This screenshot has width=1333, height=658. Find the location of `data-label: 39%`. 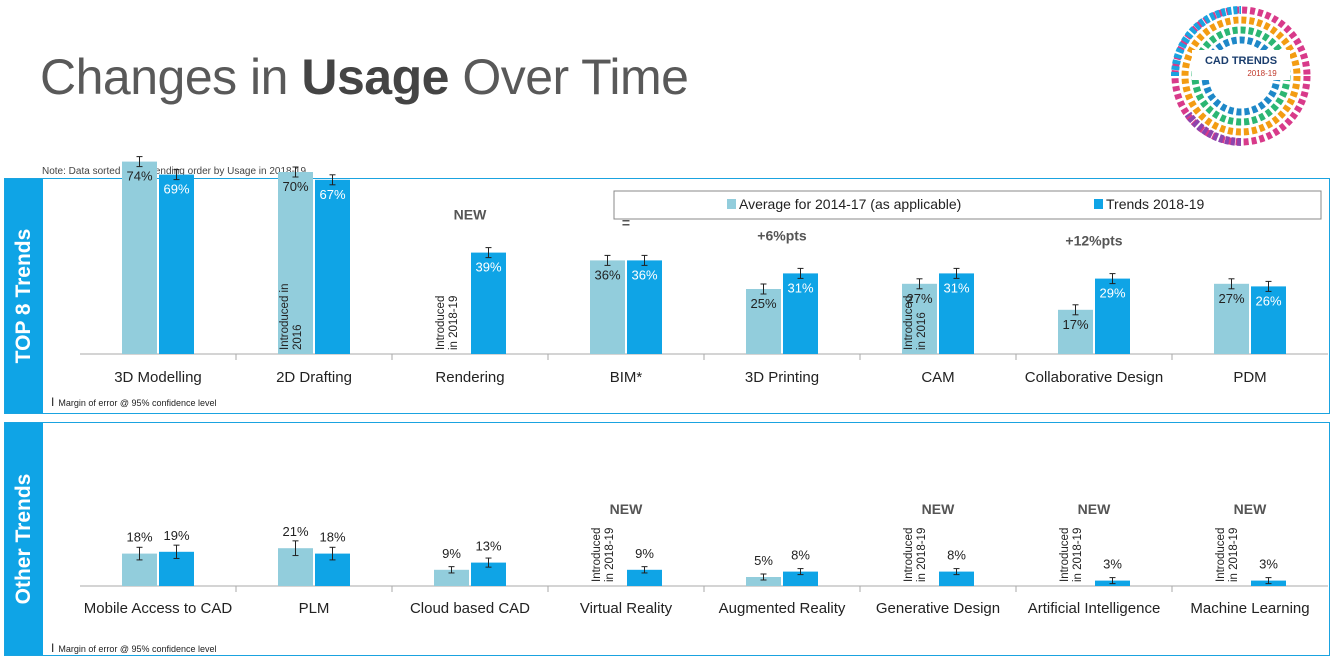

data-label: 39% is located at coordinates (488, 267).